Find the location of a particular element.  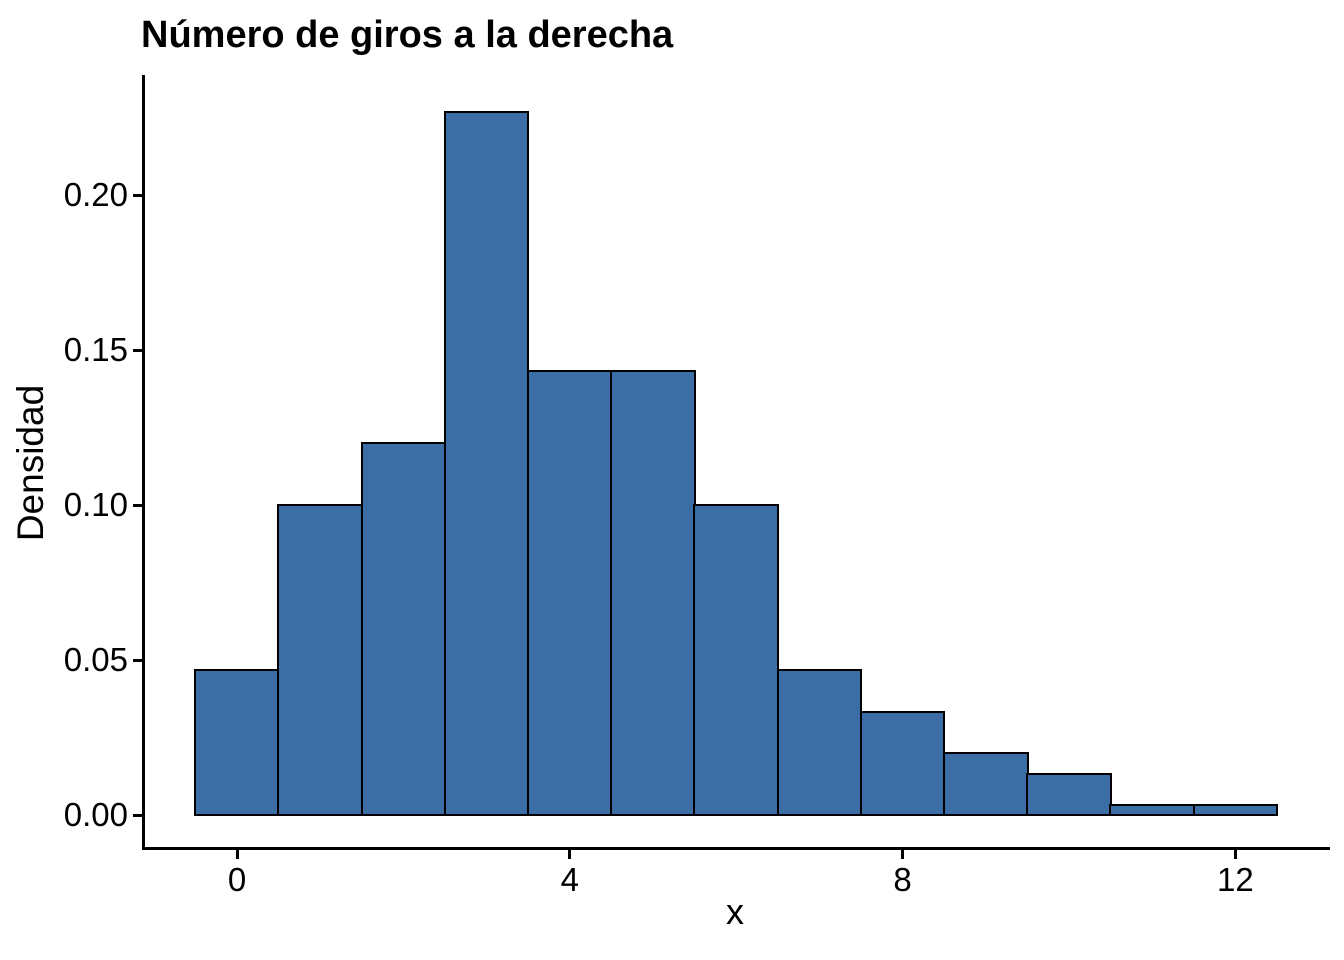

y-tick-label: 0.05 is located at coordinates (95, 659).